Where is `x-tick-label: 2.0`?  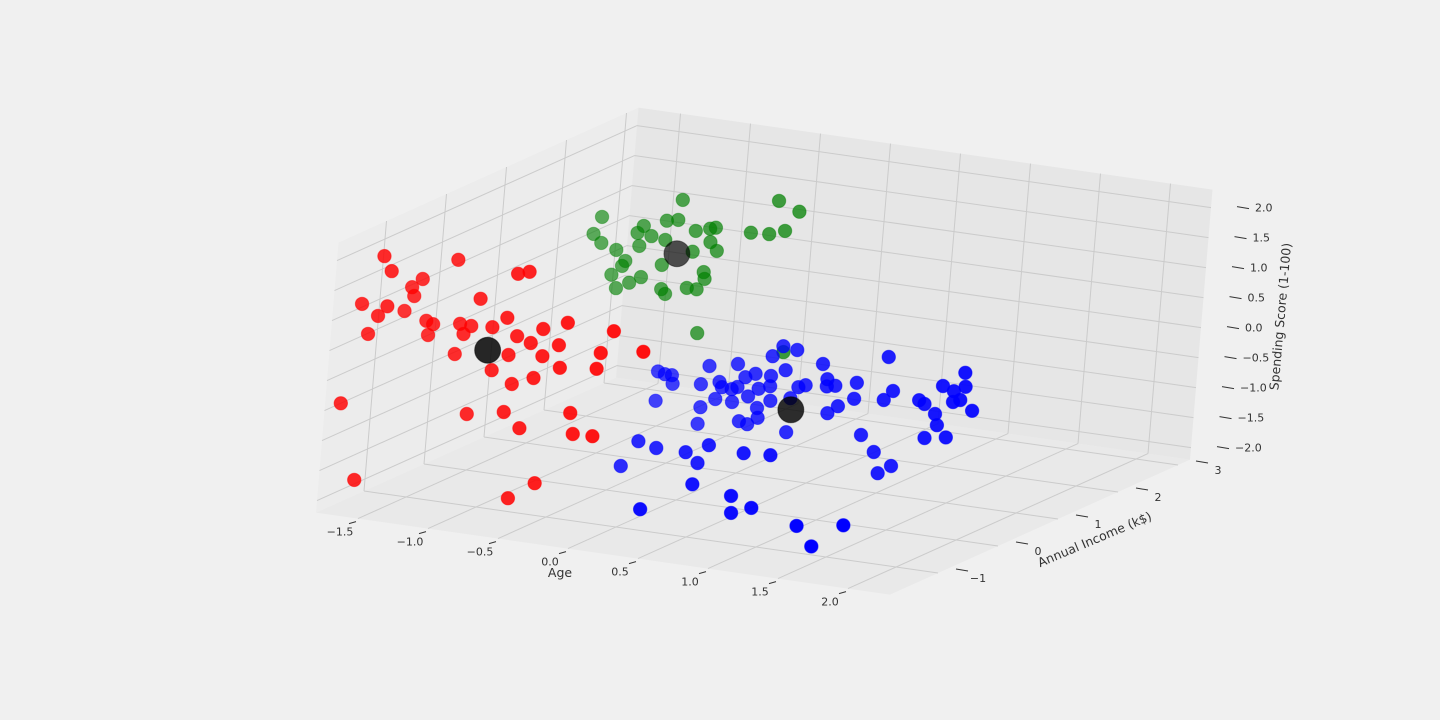
x-tick-label: 2.0 is located at coordinates (830, 602).